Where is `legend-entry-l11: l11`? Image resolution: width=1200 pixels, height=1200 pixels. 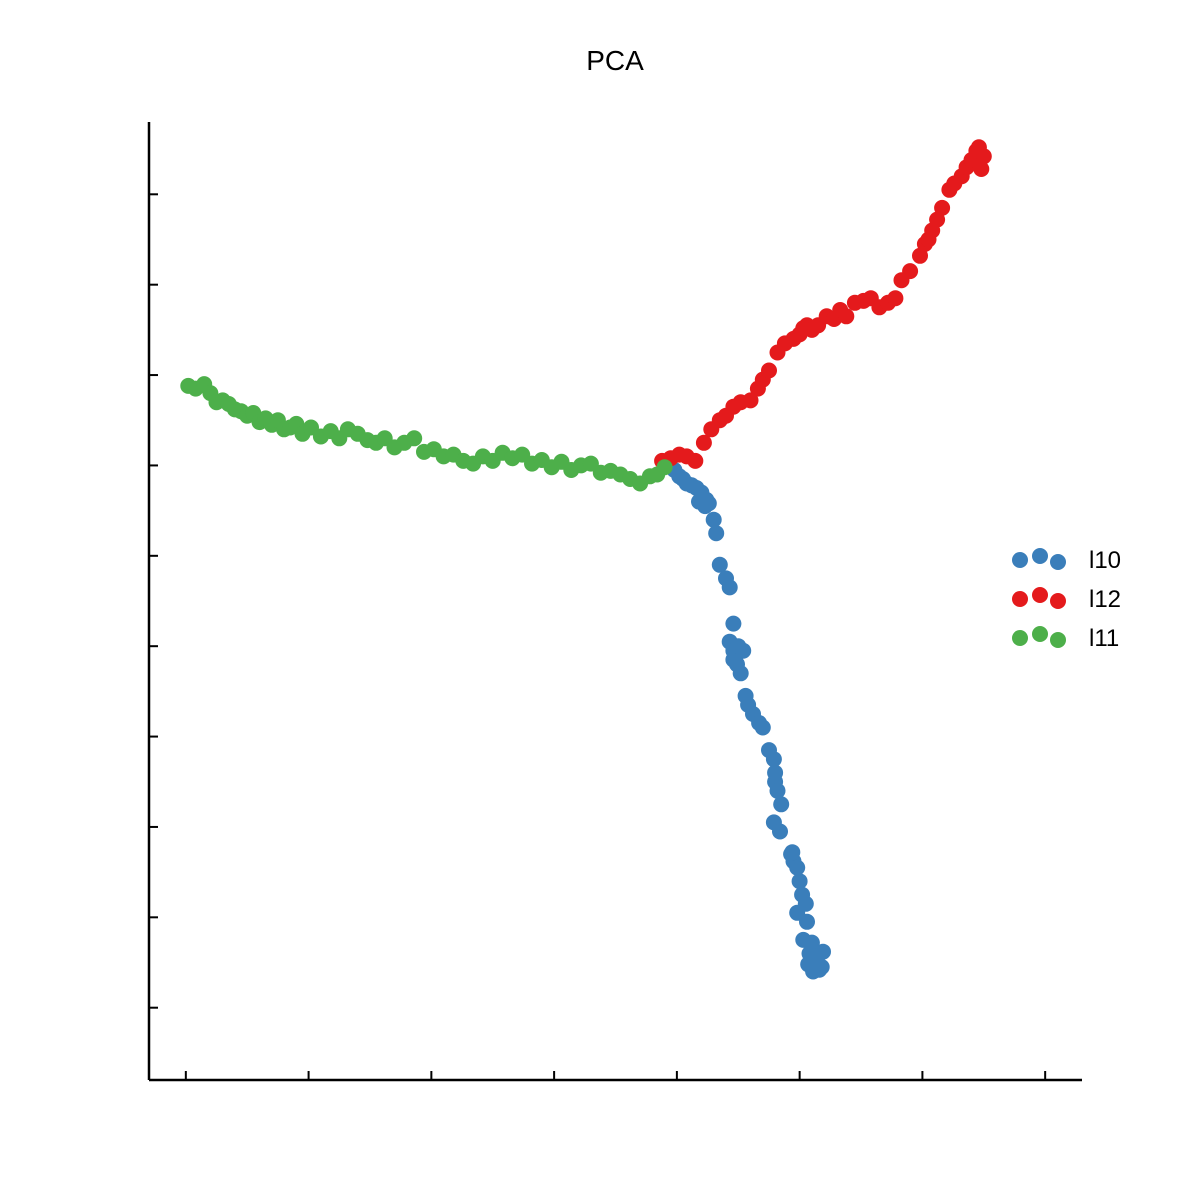 legend-entry-l11: l11 is located at coordinates (1065, 638).